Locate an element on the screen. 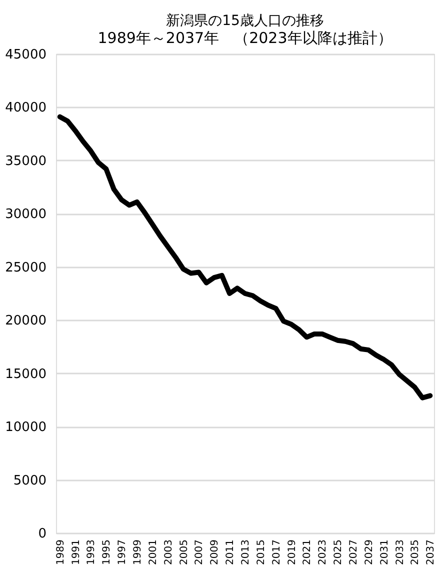 Image resolution: width=443 pixels, height=571 pixels. x-tick-label: 2005 is located at coordinates (184, 552).